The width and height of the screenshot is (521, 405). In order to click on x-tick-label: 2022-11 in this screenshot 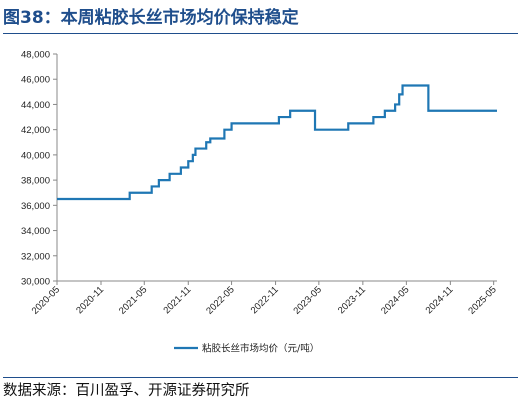, I will do `click(265, 300)`.